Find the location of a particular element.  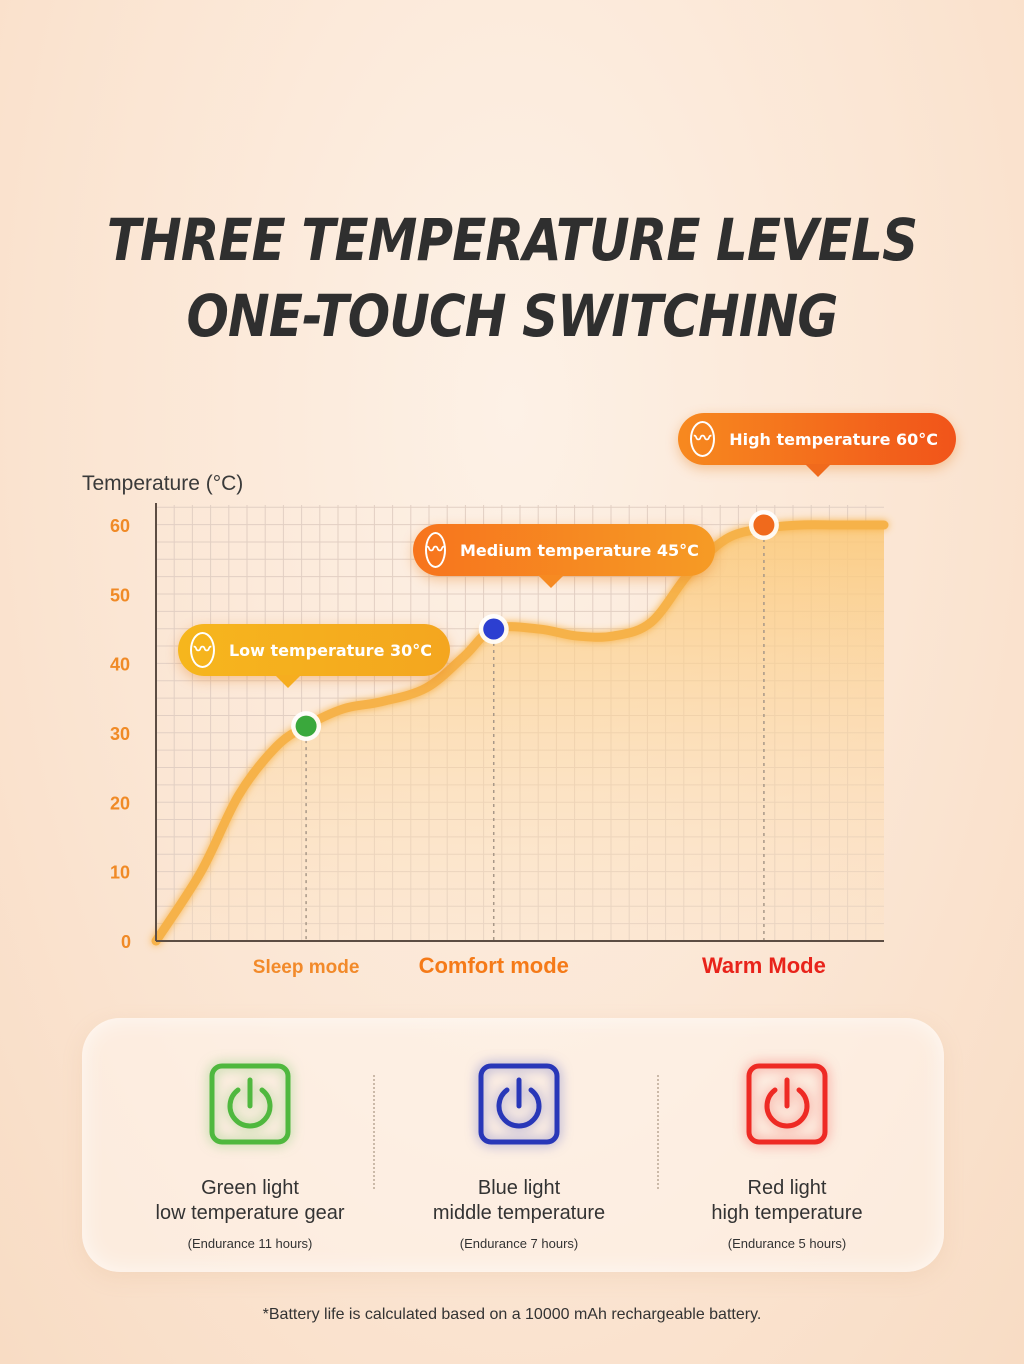

y-tick-label: 0 is located at coordinates (126, 942).